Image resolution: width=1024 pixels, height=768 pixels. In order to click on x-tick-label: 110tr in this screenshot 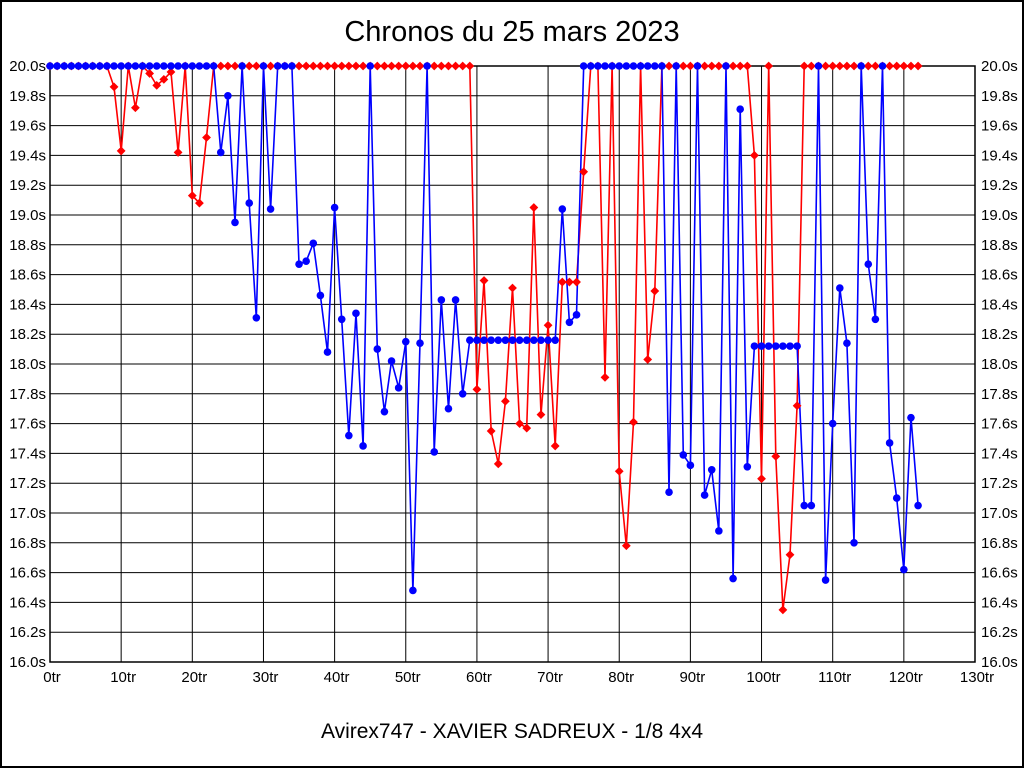, I will do `click(834, 677)`.